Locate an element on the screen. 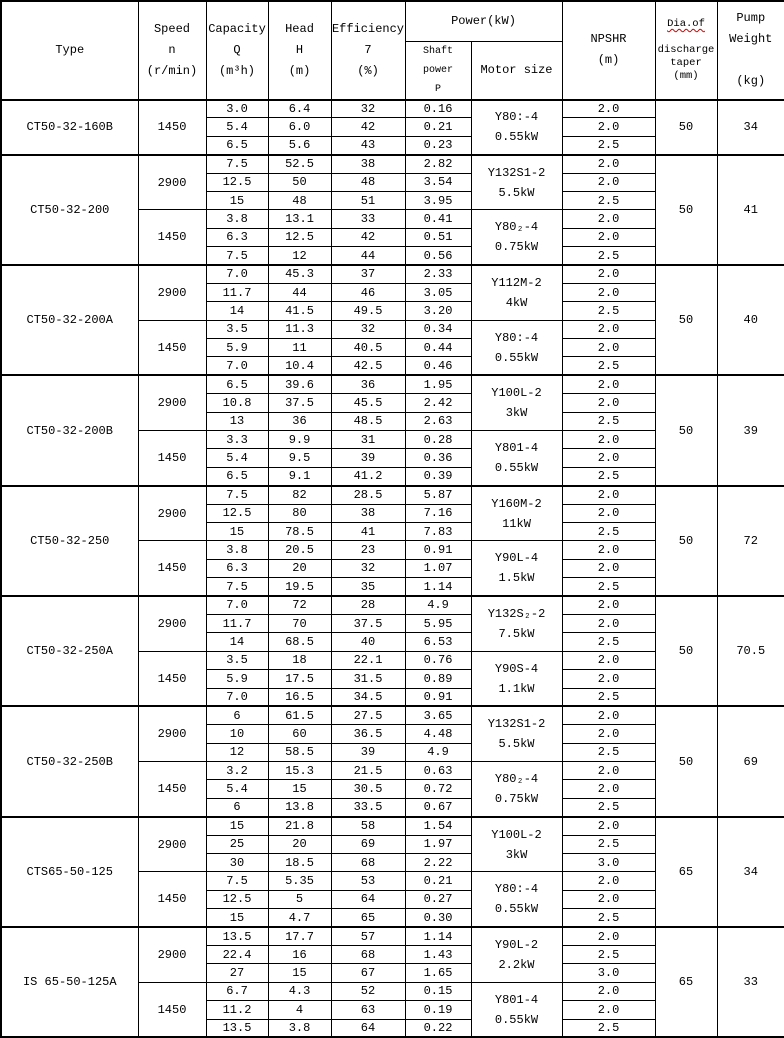 This screenshot has height=1038, width=784. capacity-cell: 6 is located at coordinates (237, 715).